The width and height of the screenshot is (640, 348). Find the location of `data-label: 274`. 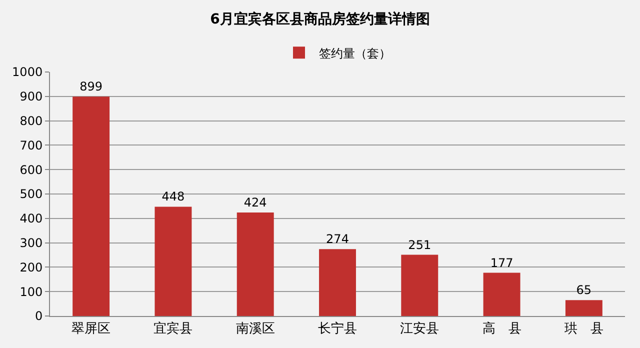

data-label: 274 is located at coordinates (337, 239).